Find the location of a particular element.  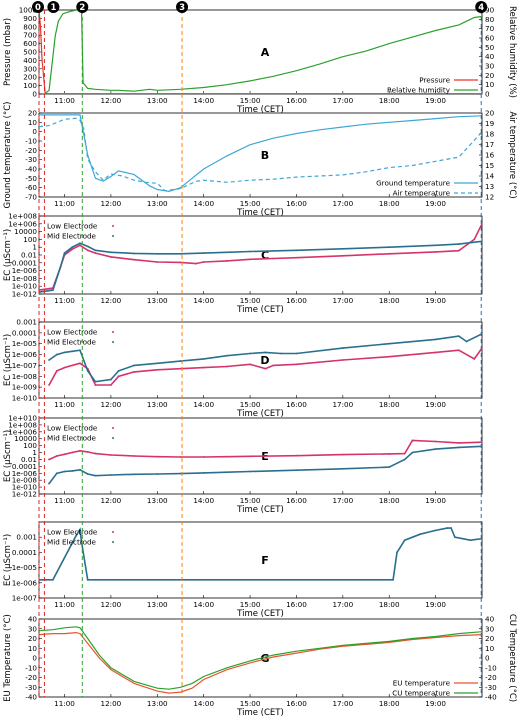

y-tick-label: 1e-007 is located at coordinates (24, 598).